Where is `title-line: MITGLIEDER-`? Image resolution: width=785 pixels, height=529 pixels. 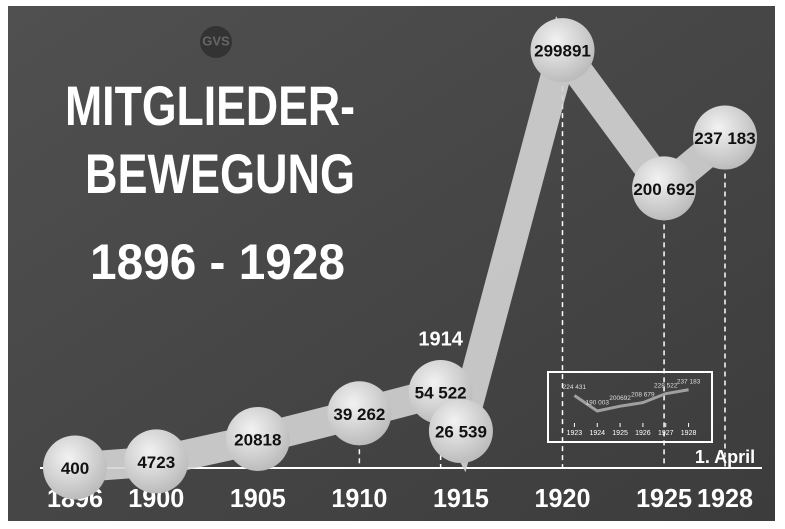
title-line: MITGLIEDER- is located at coordinates (210, 105).